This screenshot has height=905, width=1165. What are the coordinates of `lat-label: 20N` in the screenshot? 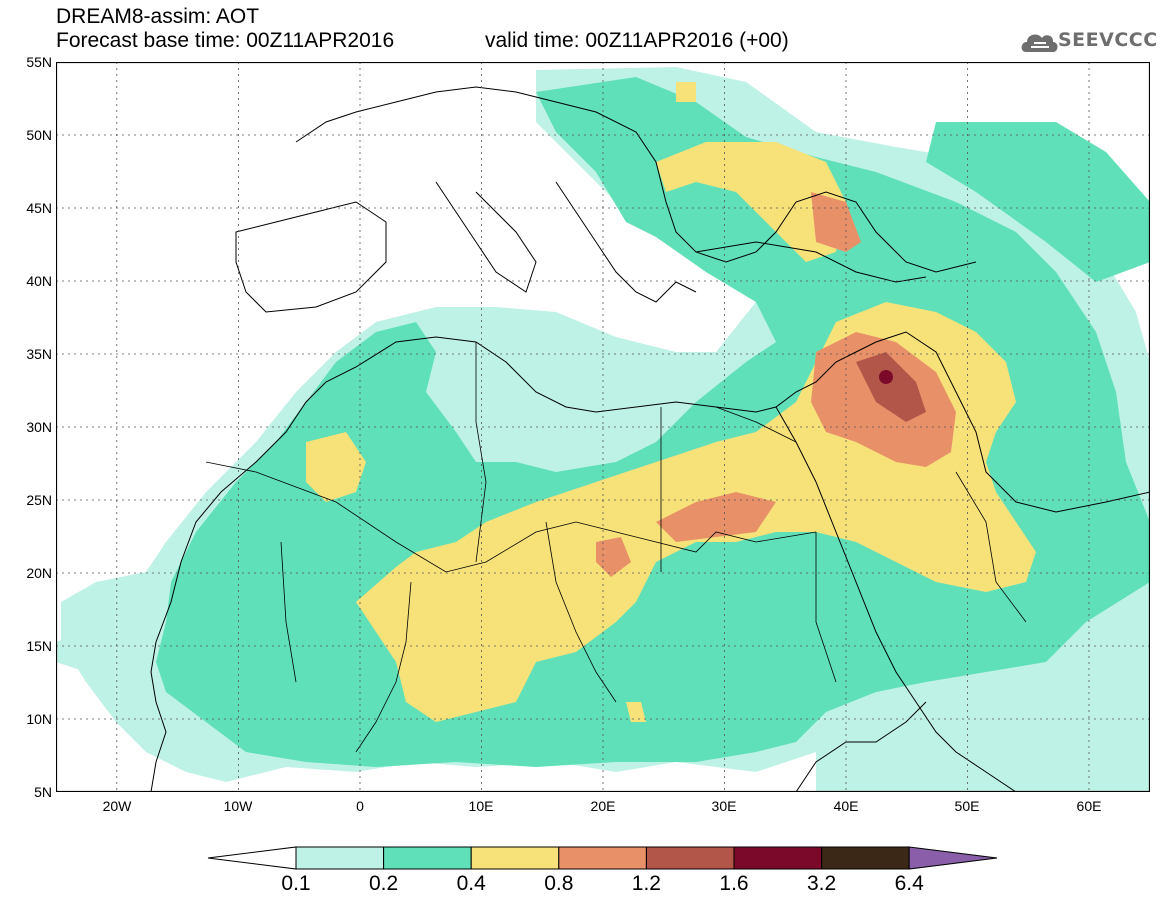 It's located at (39, 573).